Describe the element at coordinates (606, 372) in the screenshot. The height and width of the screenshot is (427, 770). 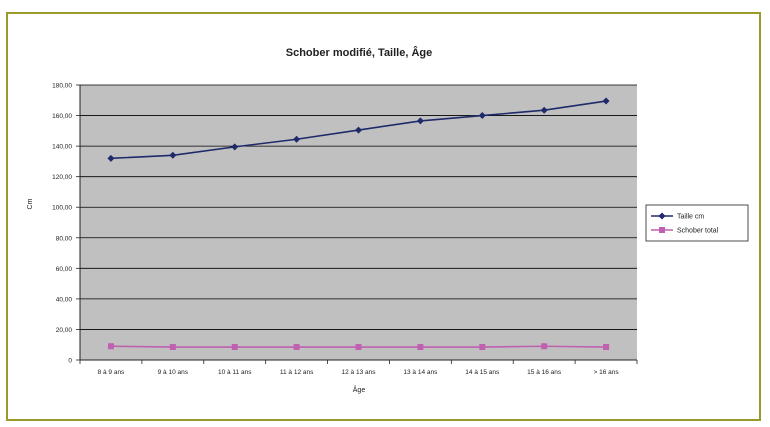
I see `x-tick-label: > 16 ans` at that location.